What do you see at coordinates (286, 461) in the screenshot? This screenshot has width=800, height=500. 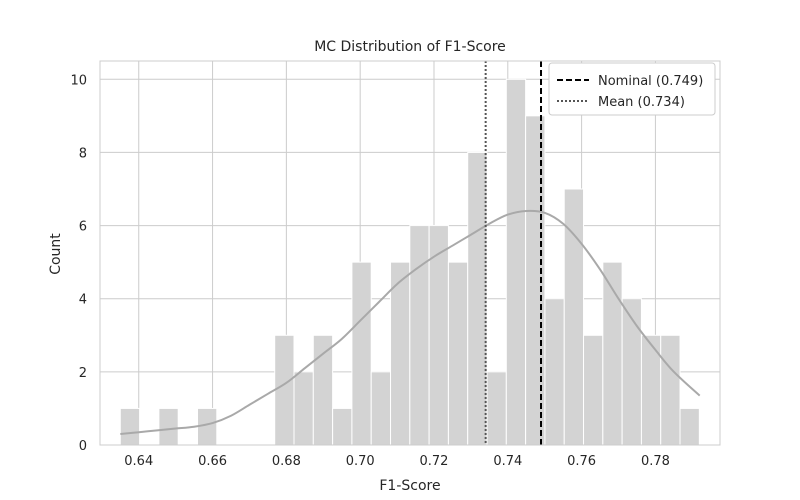 I see `x-tick-label: 0.68` at bounding box center [286, 461].